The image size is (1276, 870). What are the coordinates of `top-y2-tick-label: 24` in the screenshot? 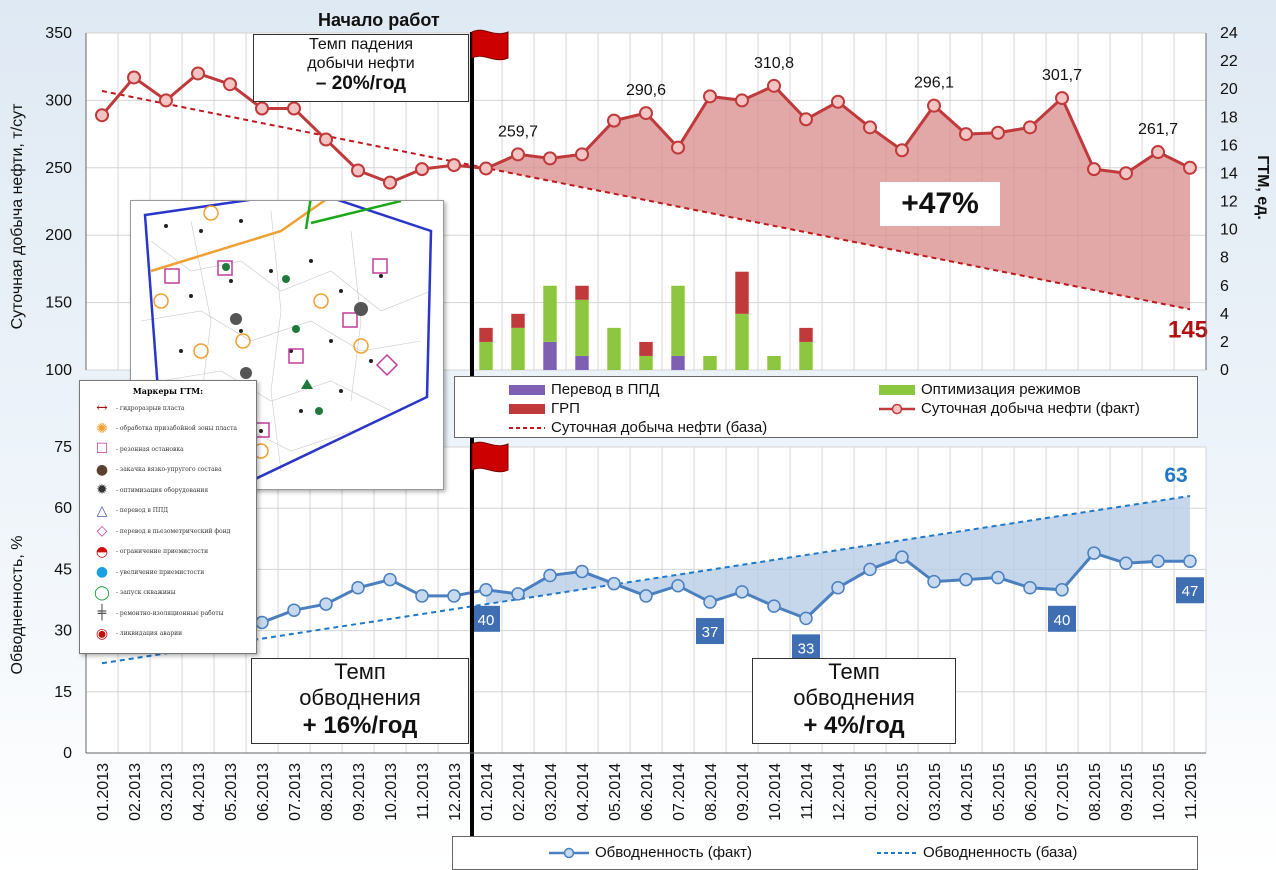 It's located at (1229, 33).